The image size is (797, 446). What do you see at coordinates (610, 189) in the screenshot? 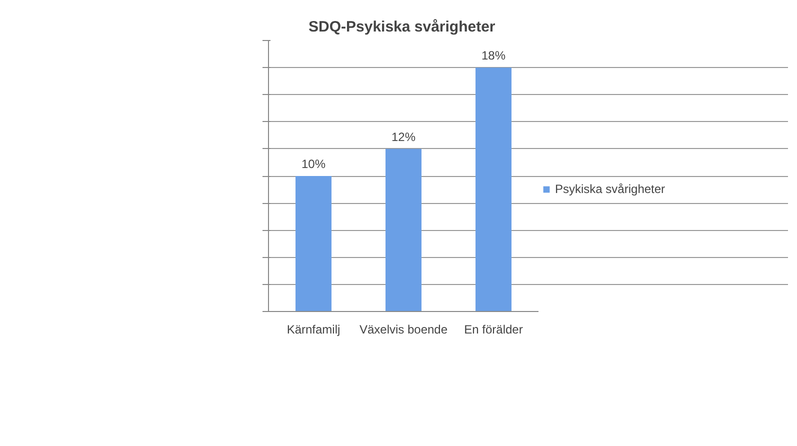
I see `legend-label: Psykiska svårigheter` at bounding box center [610, 189].